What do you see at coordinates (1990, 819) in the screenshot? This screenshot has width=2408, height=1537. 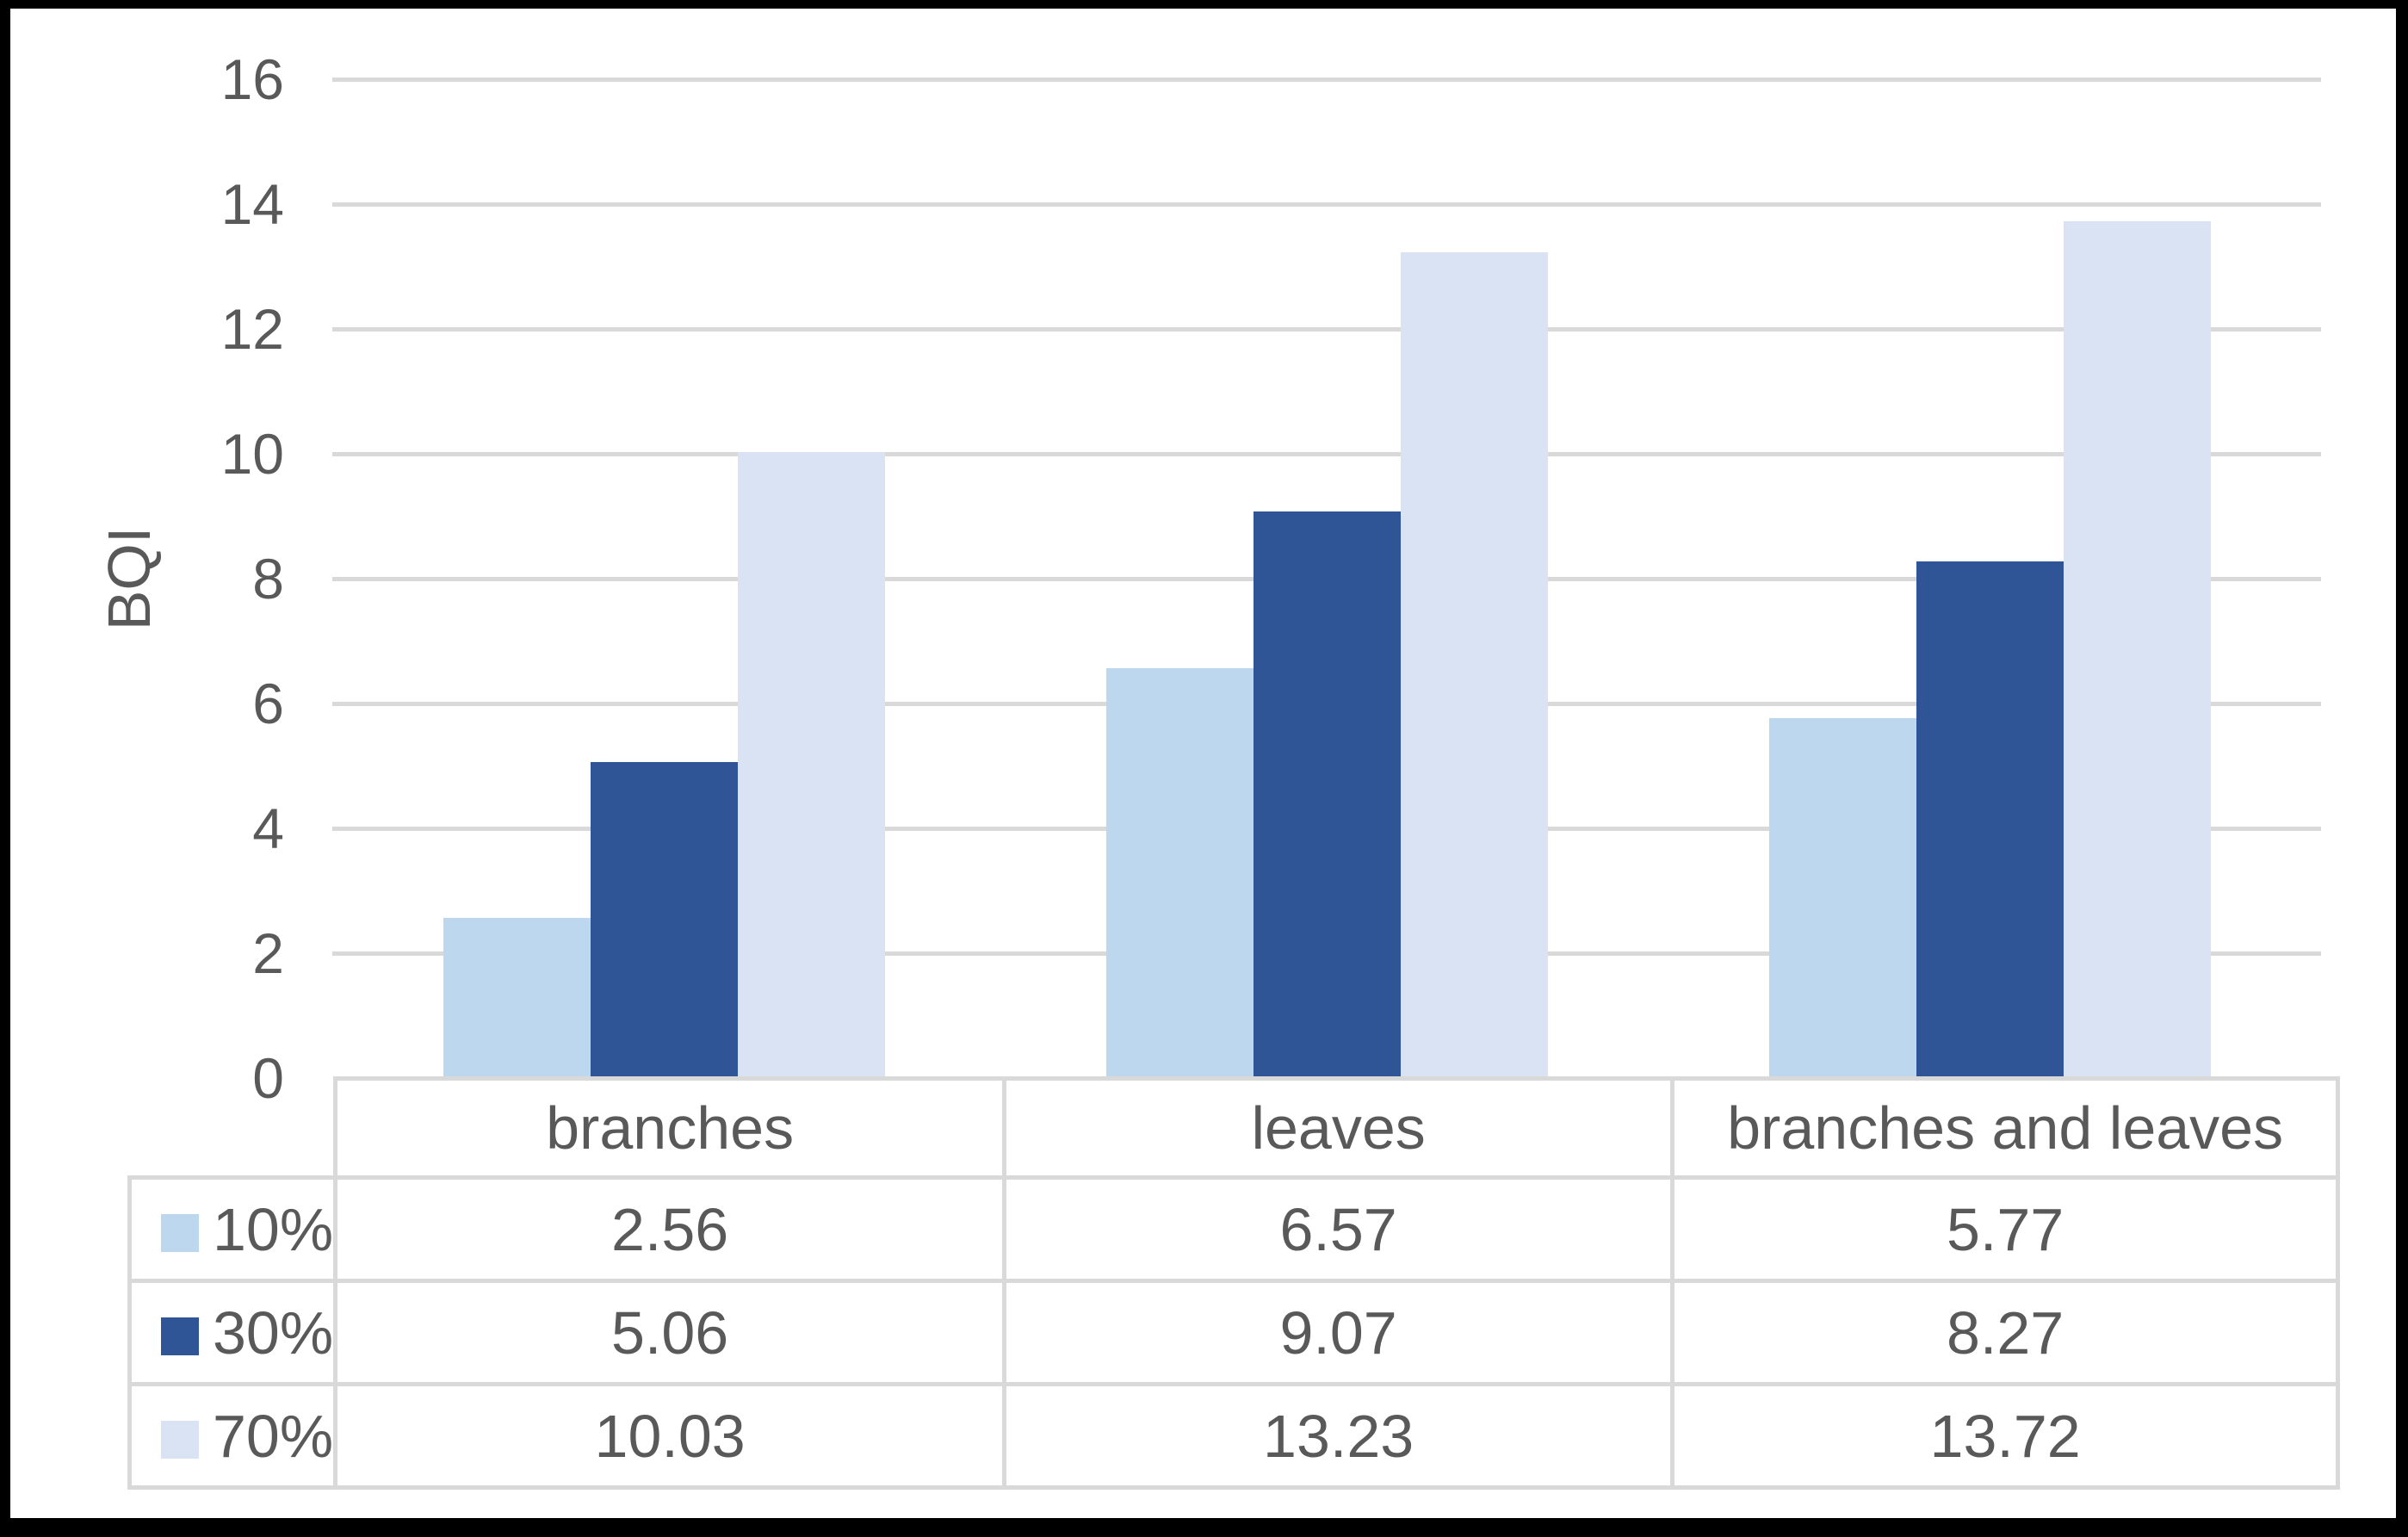 I see `bar-30%-branches-and-leaves` at bounding box center [1990, 819].